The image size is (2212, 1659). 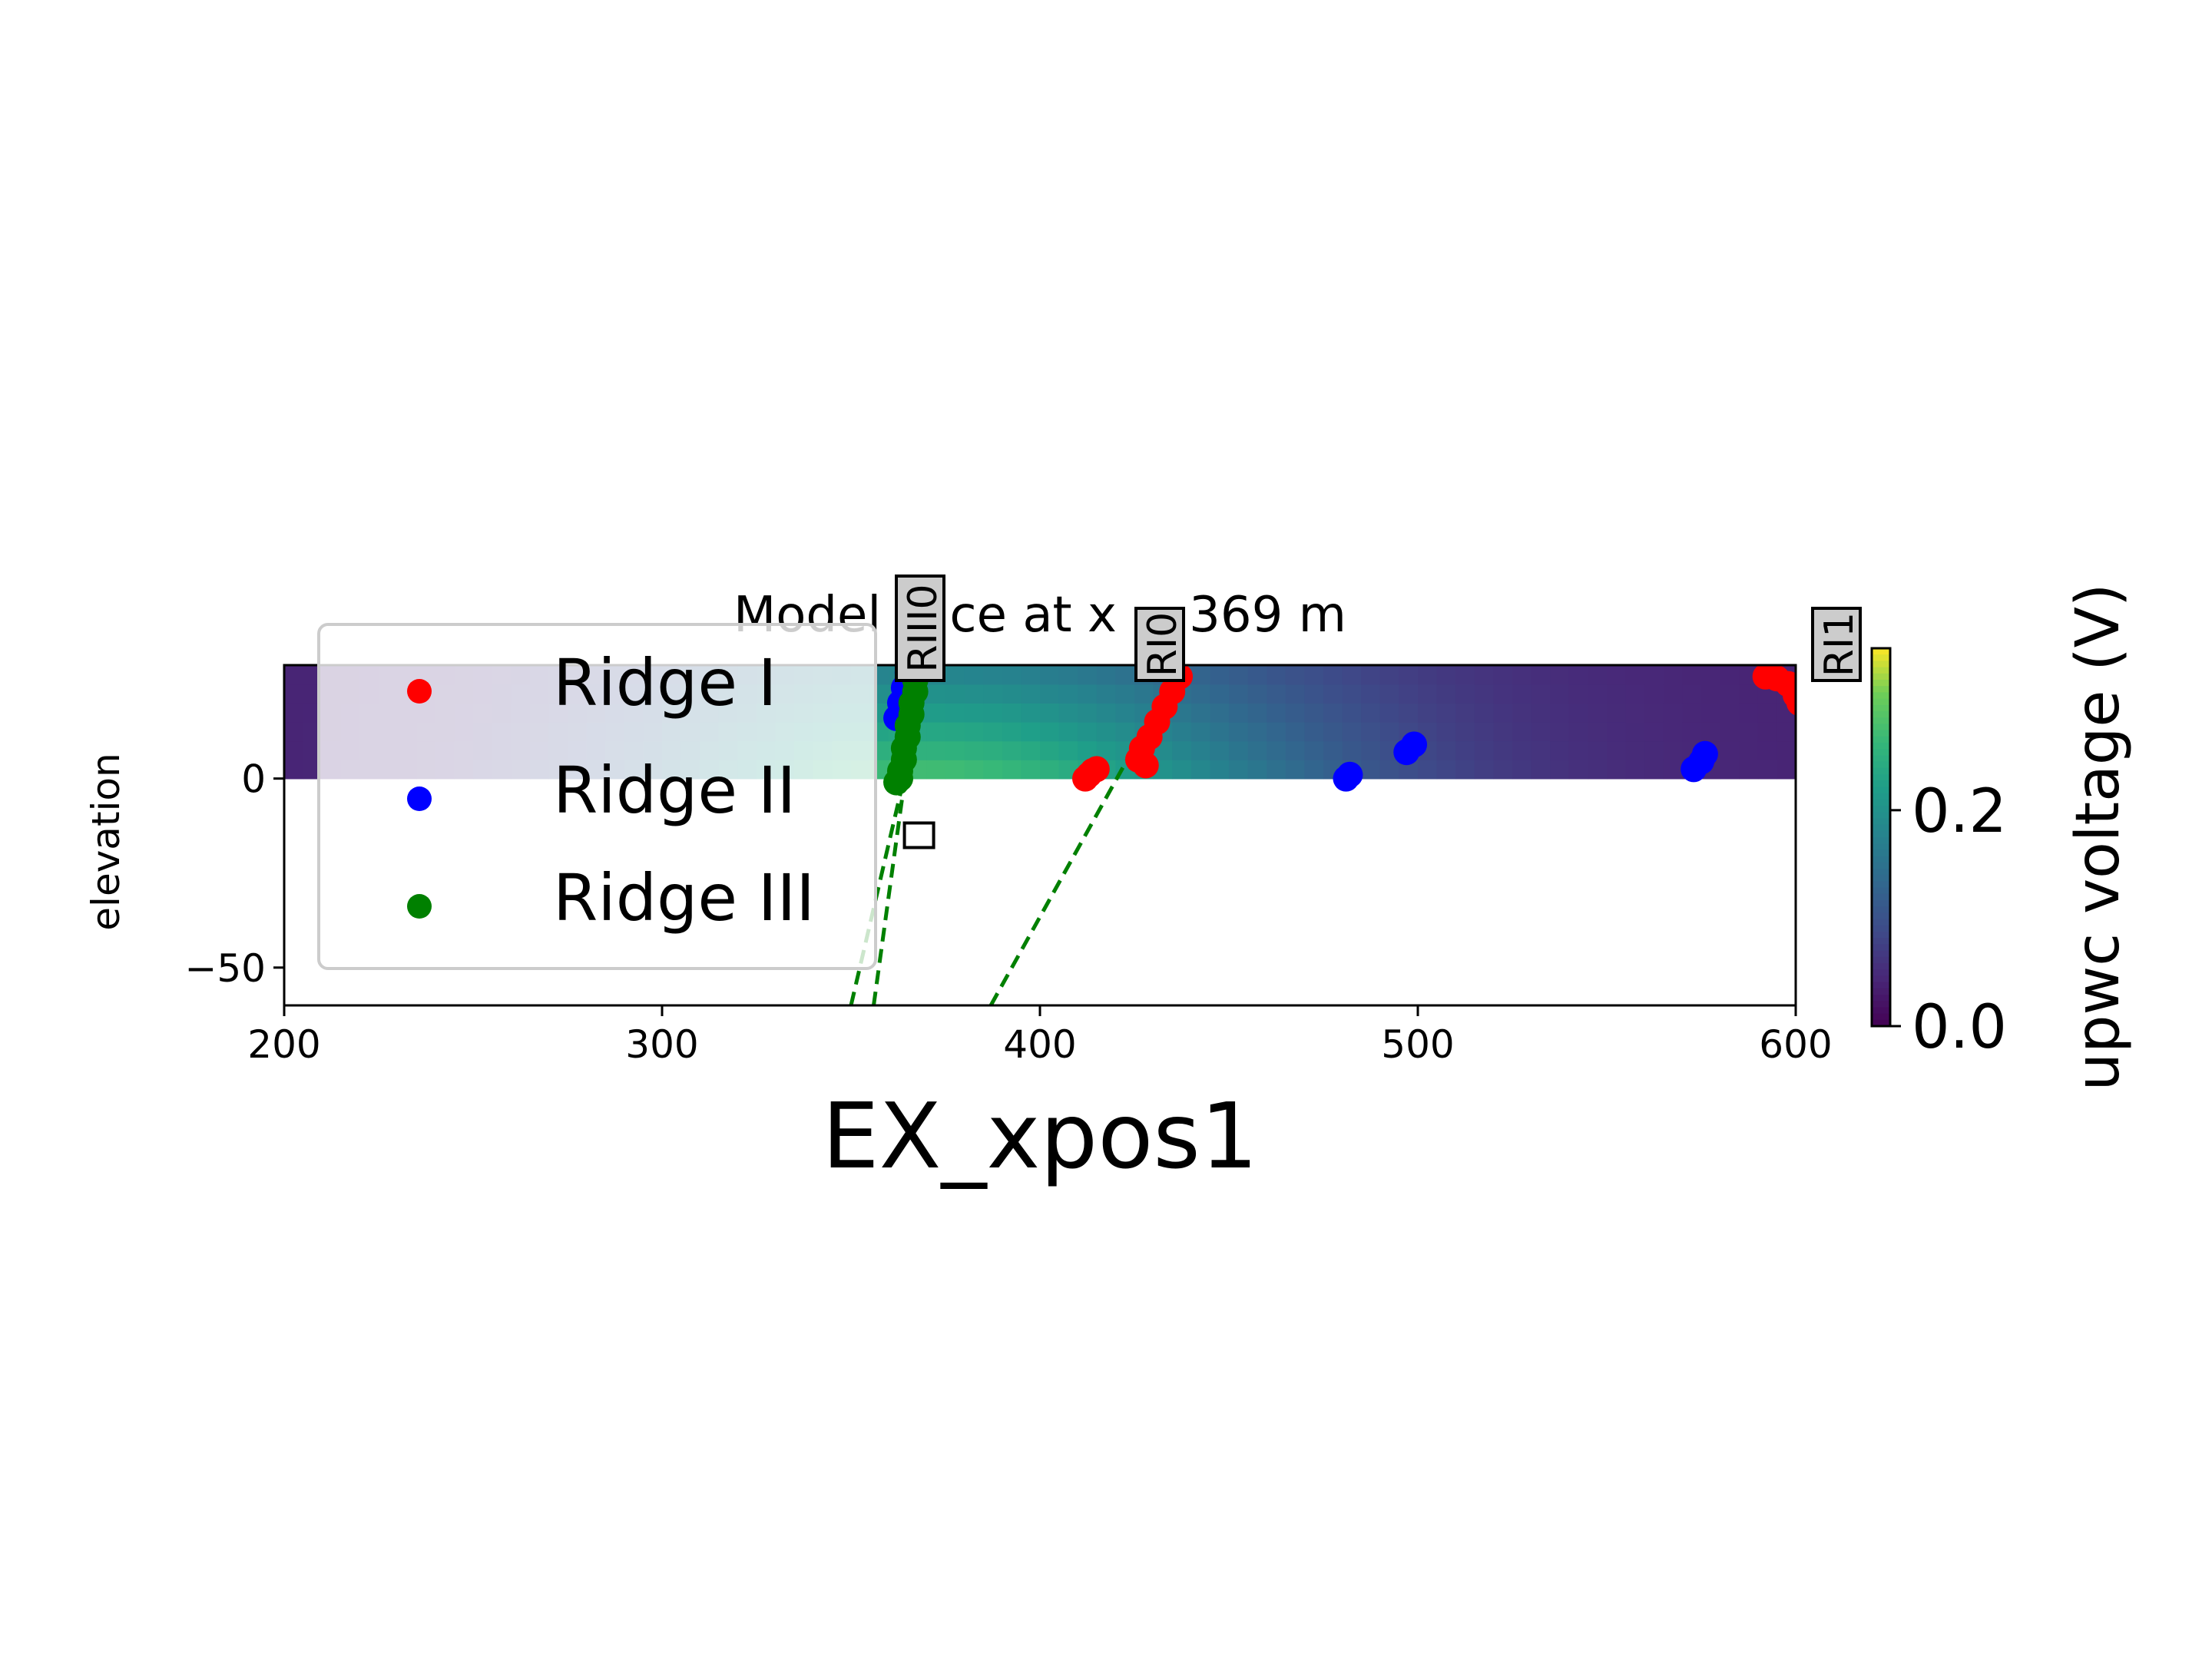 I want to click on colorbar-frame, so click(x=1881, y=837).